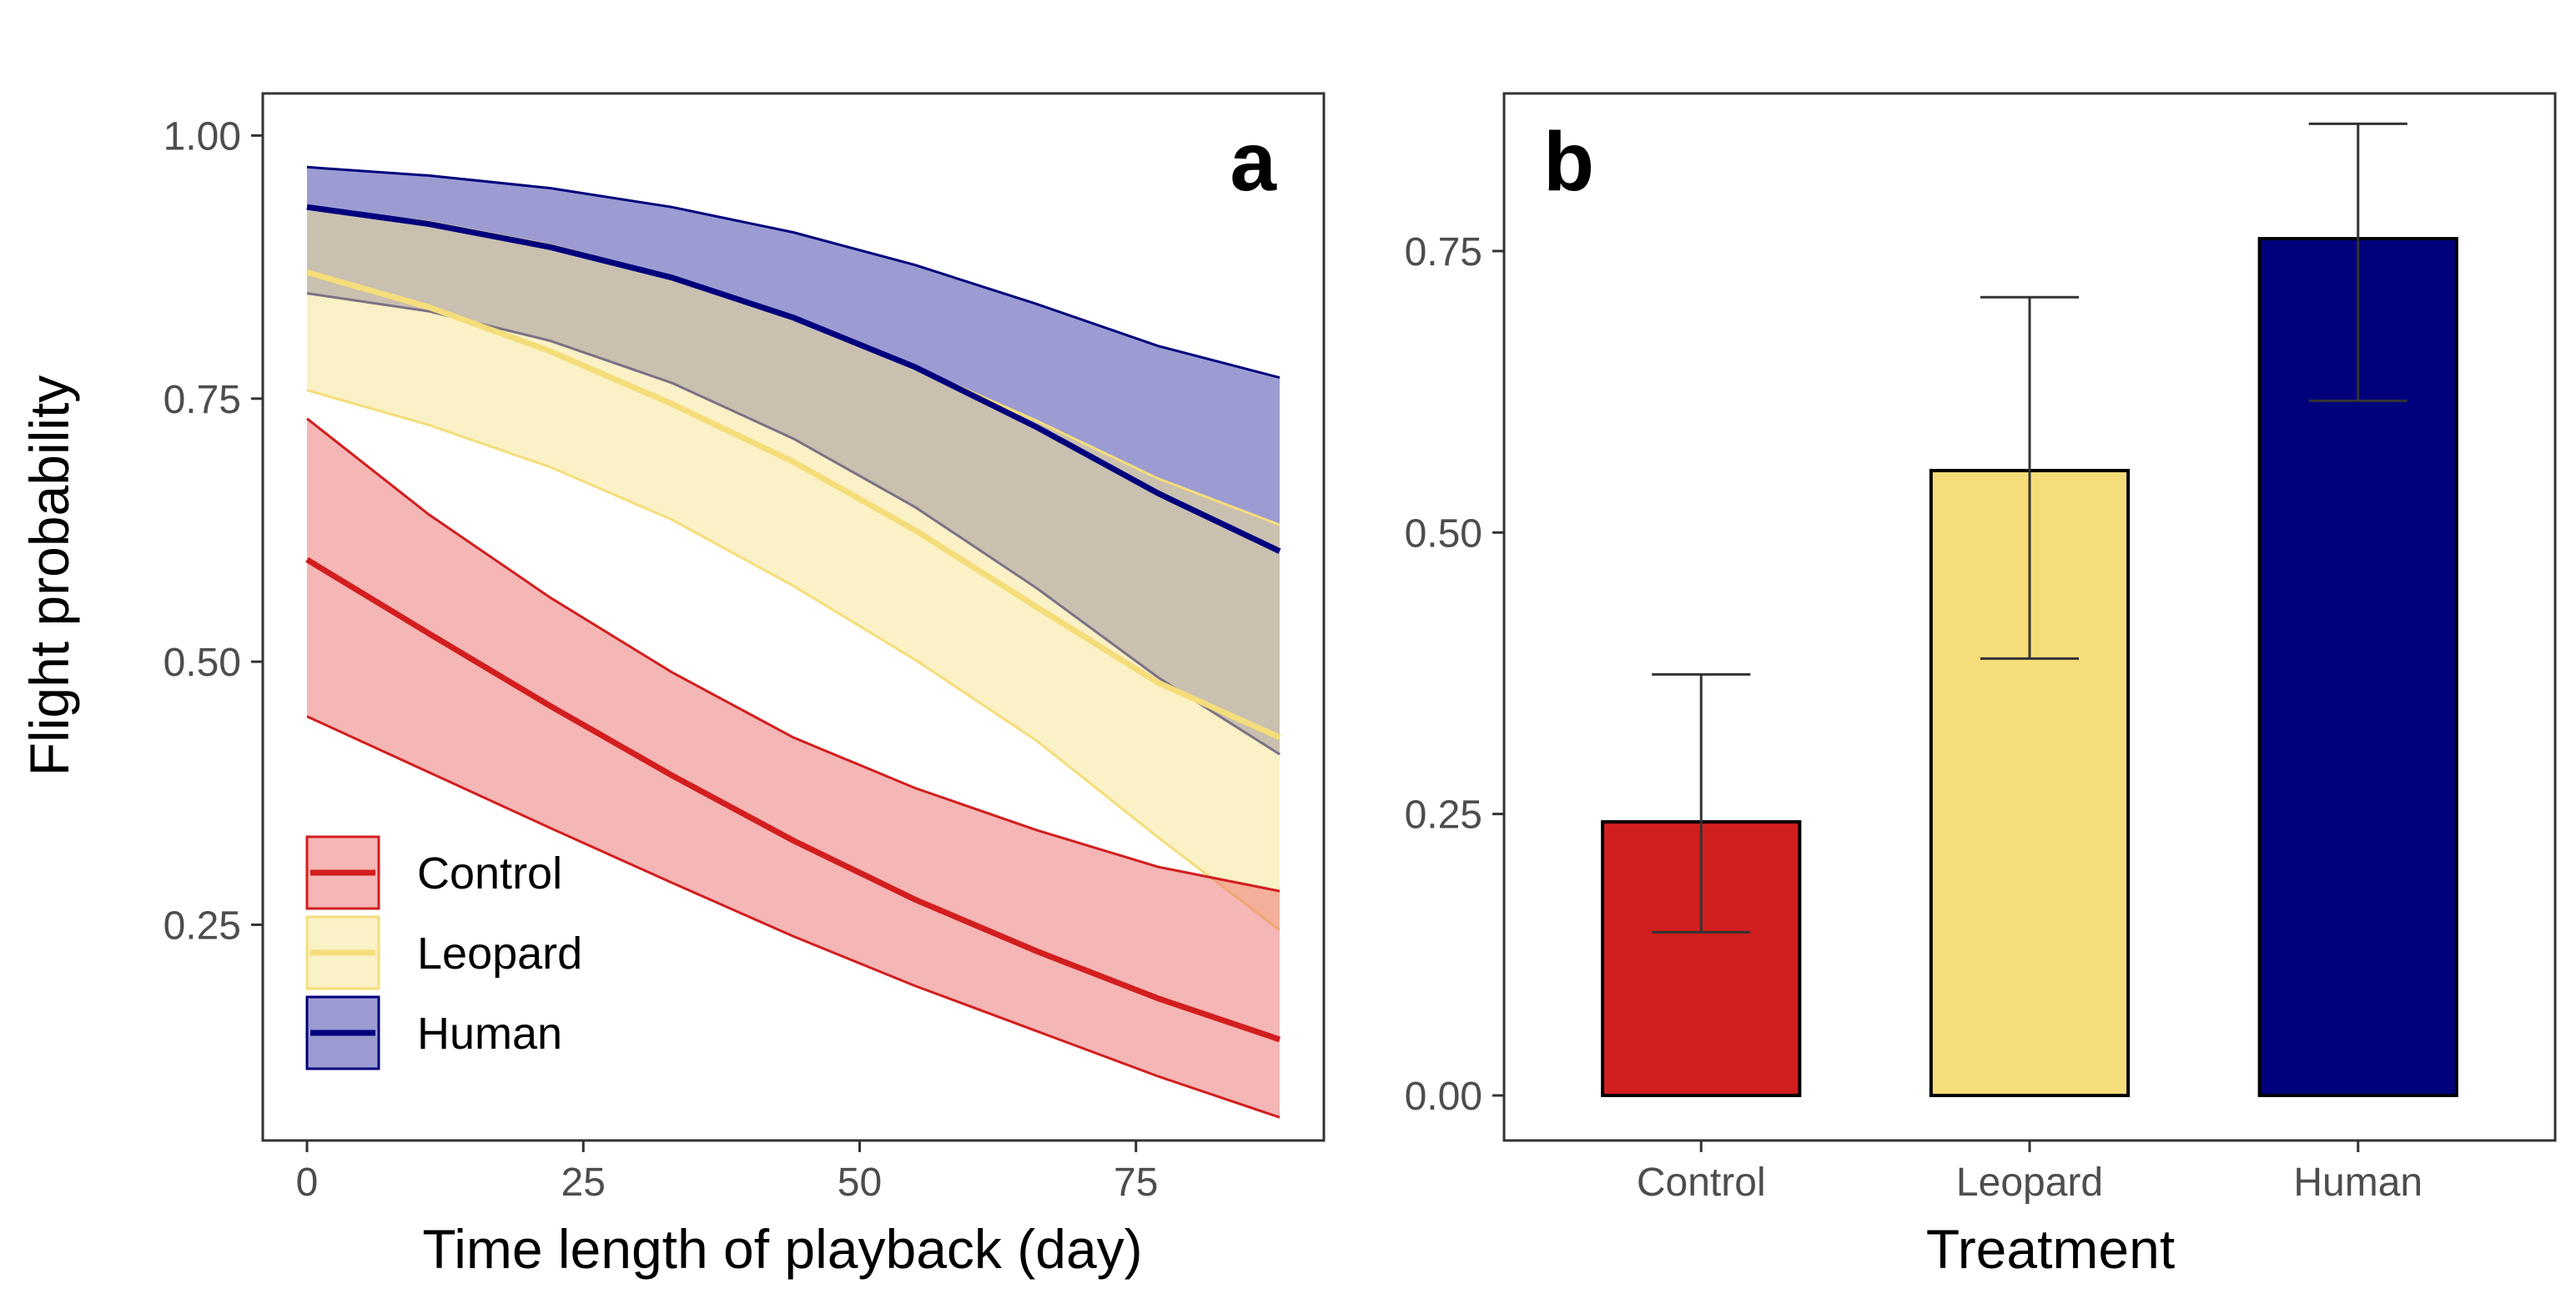  I want to click on y-tick-label: 0.00, so click(1443, 1097).